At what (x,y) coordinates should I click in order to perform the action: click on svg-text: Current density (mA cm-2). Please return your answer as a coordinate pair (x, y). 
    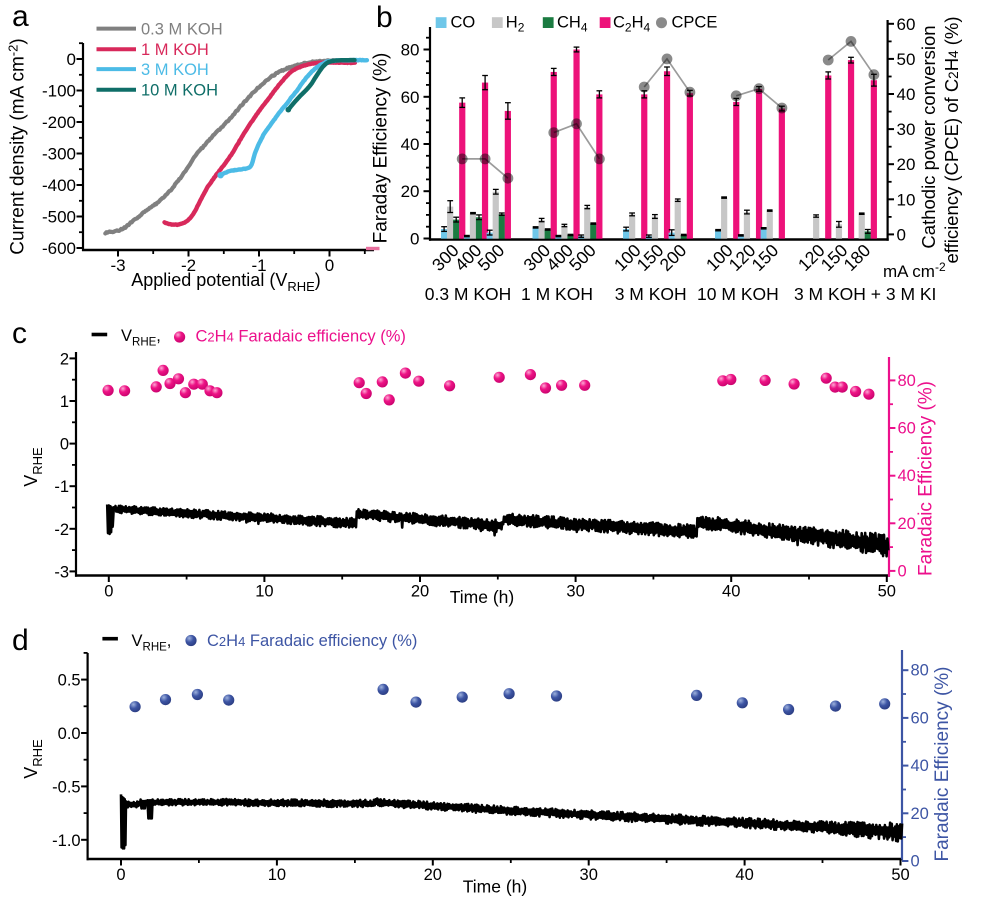
    Looking at the image, I should click on (17, 146).